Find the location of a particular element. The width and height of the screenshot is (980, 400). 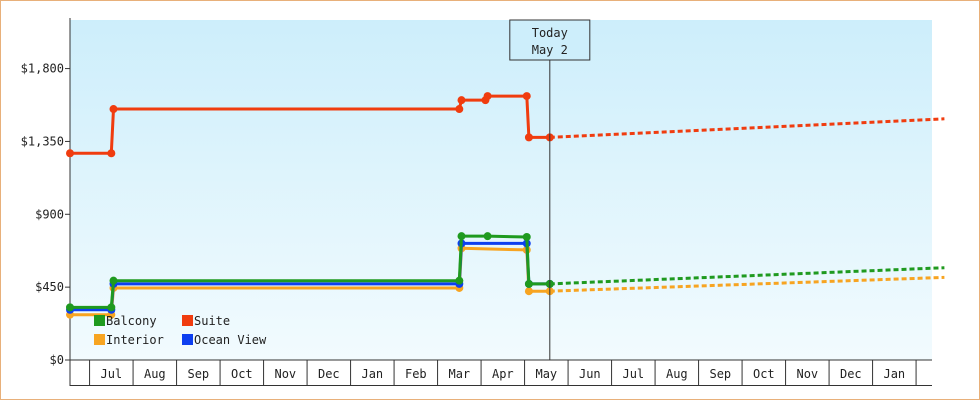

legend-label: Interior is located at coordinates (135, 340).